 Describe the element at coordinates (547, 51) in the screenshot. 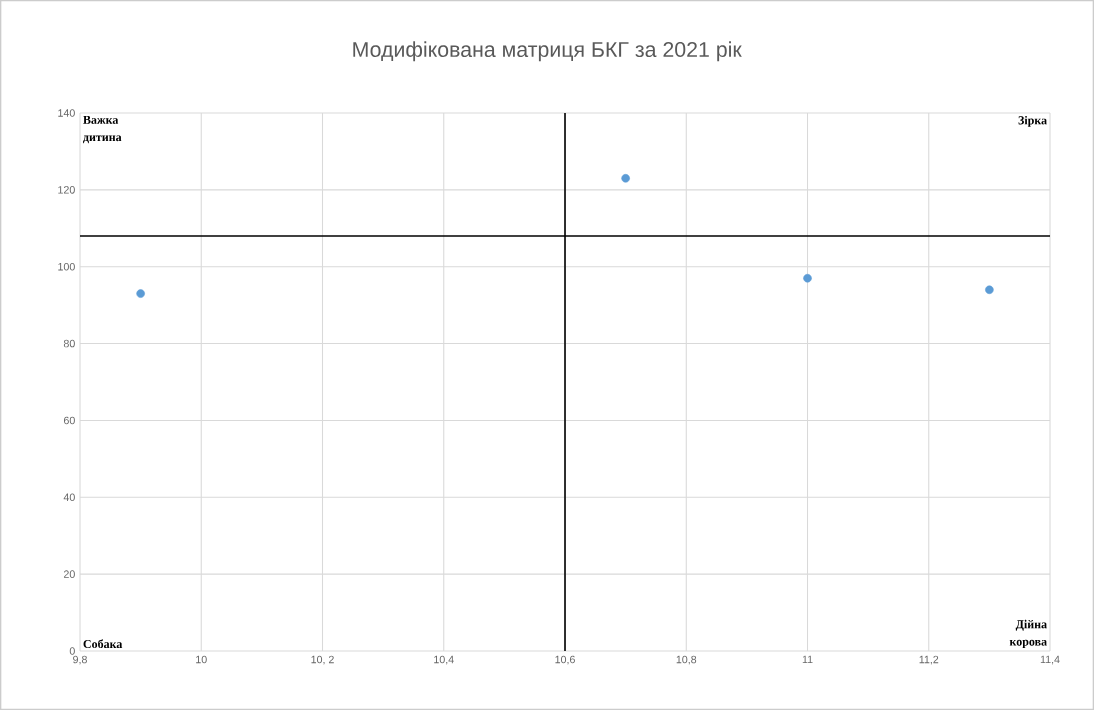

I see `chart-title: Модифікована матриця БКГ за 2021 рік` at that location.